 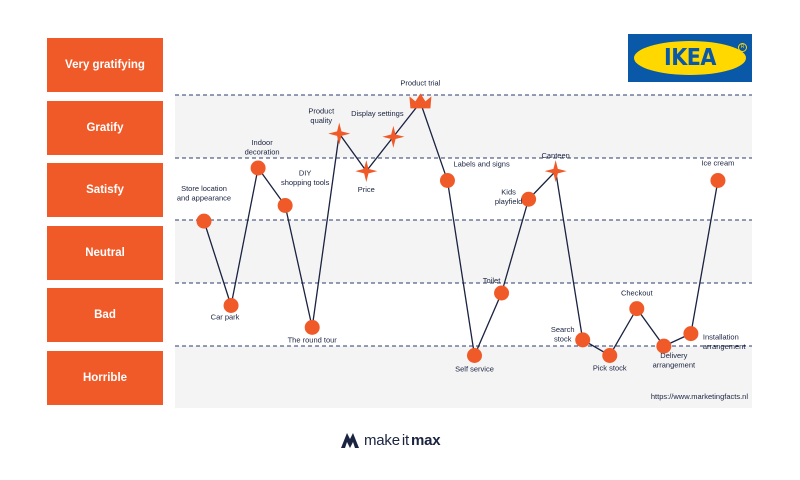 I want to click on point-label-ice-cream: Ice cream, so click(x=717, y=163).